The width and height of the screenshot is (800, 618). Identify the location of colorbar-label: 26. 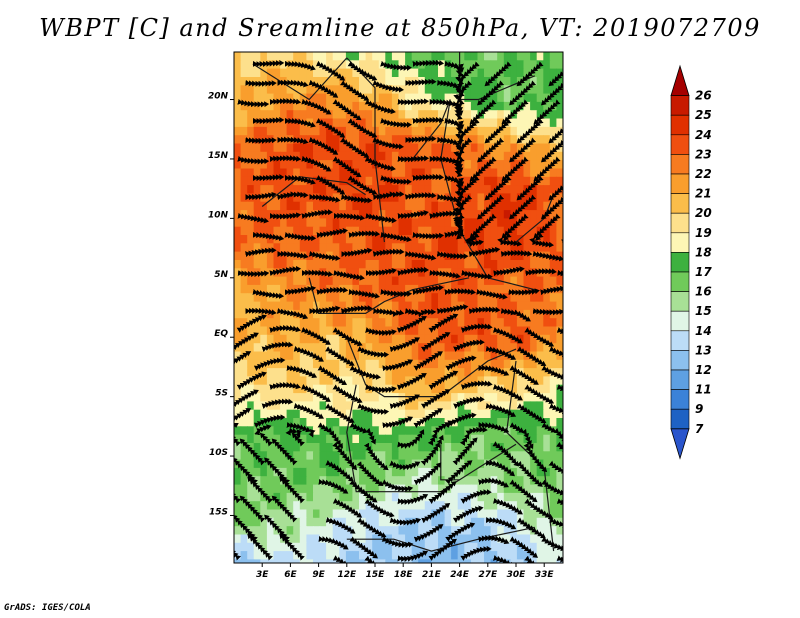
(703, 96).